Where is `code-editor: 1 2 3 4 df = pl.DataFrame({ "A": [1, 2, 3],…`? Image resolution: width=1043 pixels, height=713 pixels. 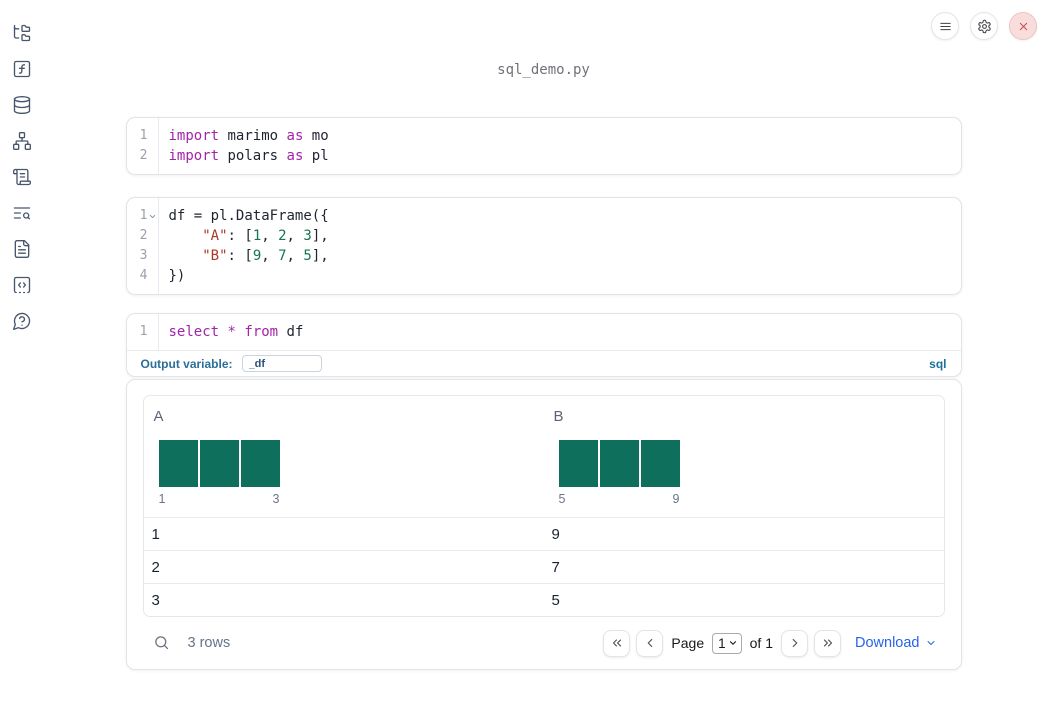 code-editor: 1 2 3 4 df = pl.DataFrame({ "A": [1, 2, 3],… is located at coordinates (544, 246).